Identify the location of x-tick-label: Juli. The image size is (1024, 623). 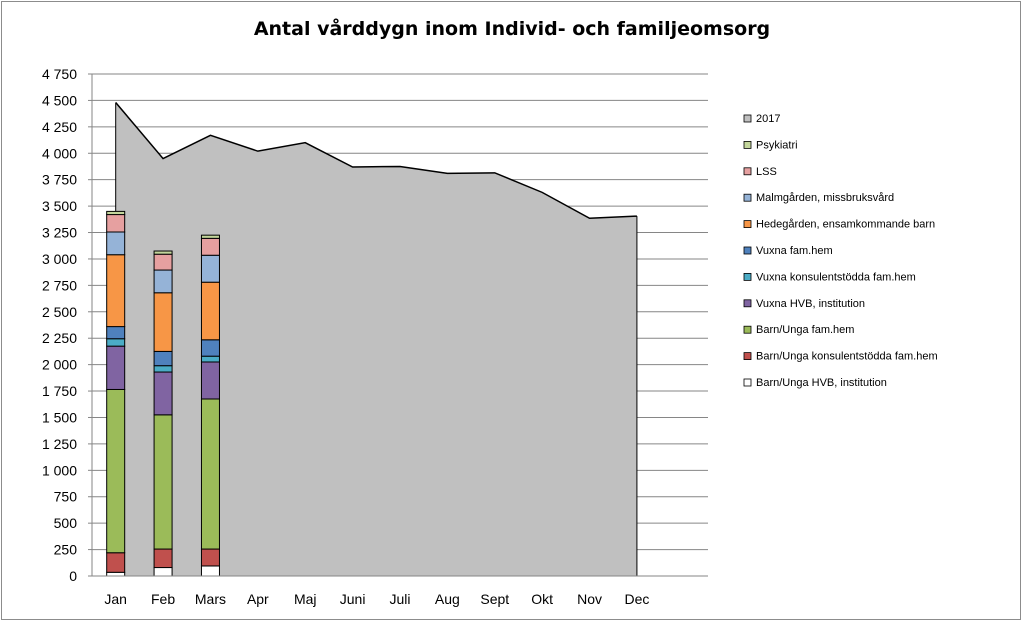
(399, 599).